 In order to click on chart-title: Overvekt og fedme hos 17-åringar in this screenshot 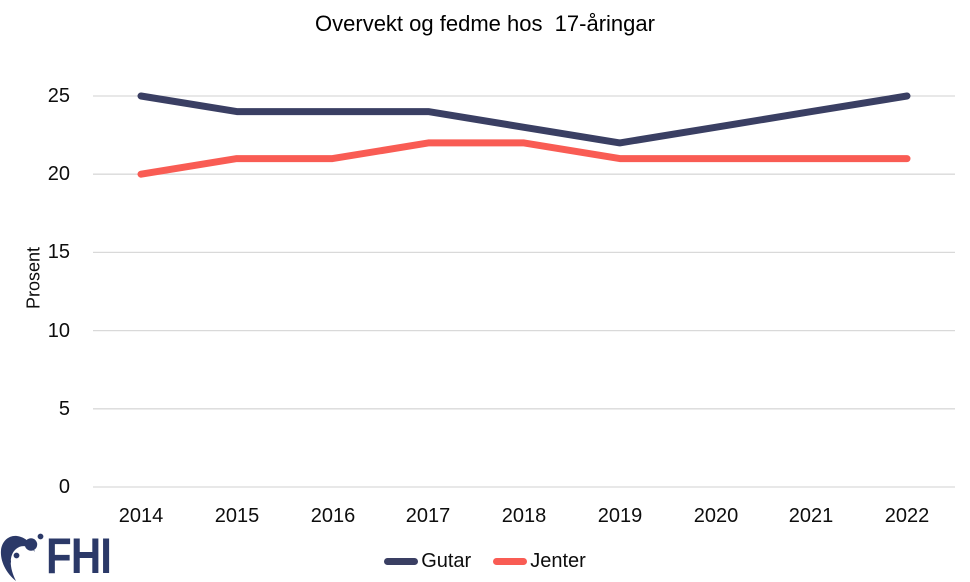, I will do `click(485, 23)`.